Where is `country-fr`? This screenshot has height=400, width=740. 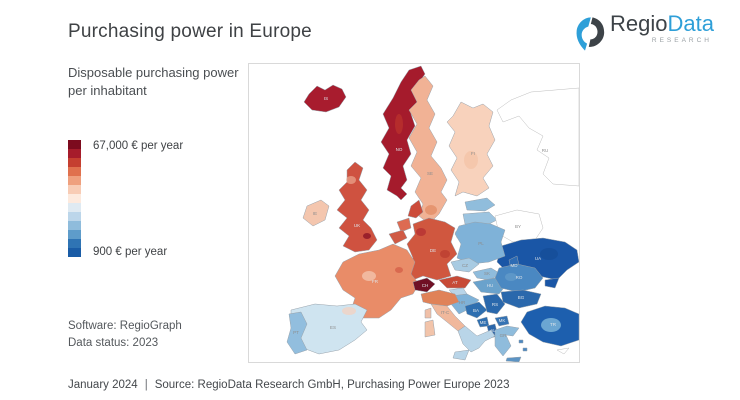 country-fr is located at coordinates (377, 281).